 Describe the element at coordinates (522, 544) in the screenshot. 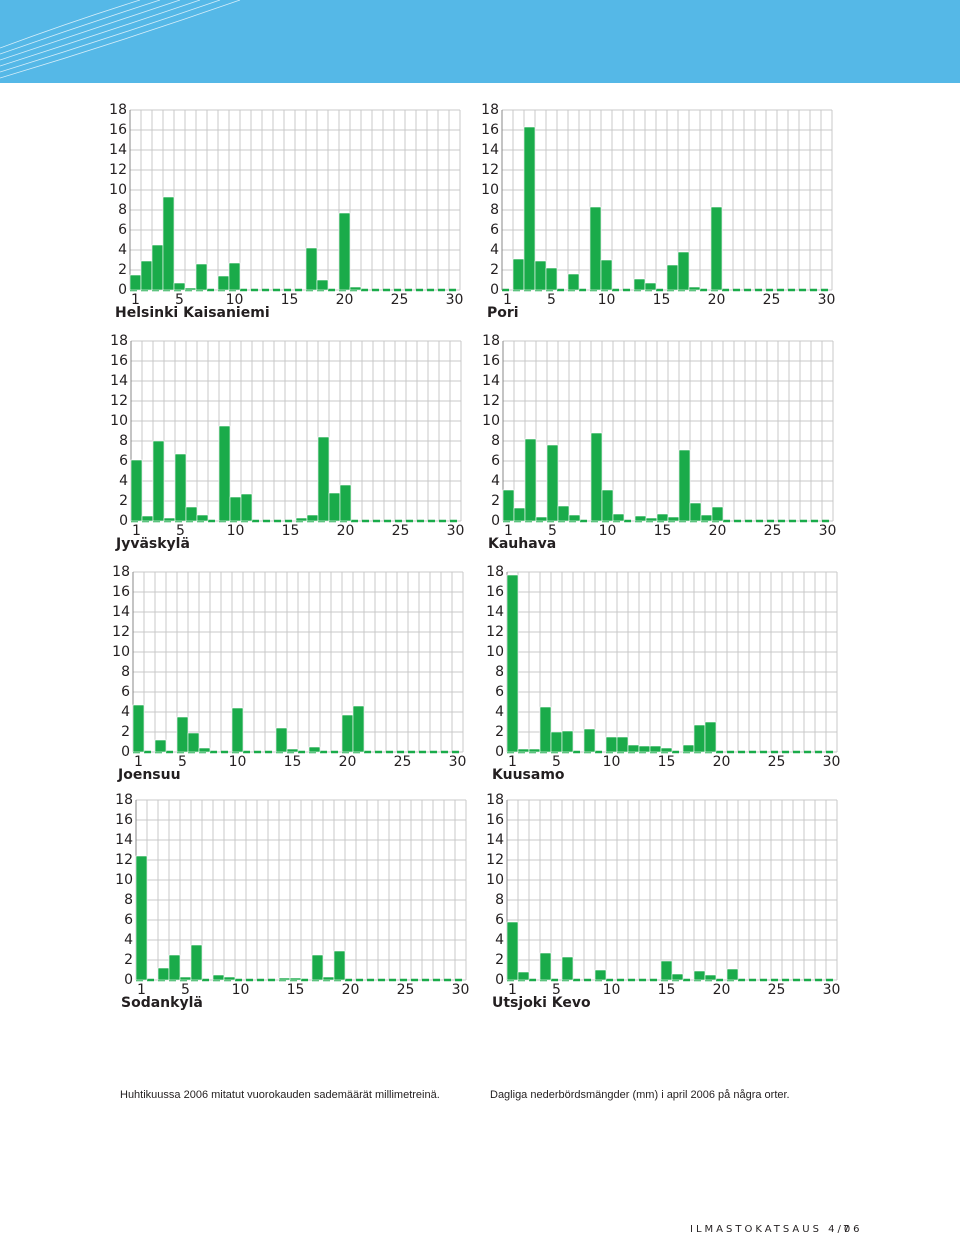

I see `chart-title: Kauhava` at that location.